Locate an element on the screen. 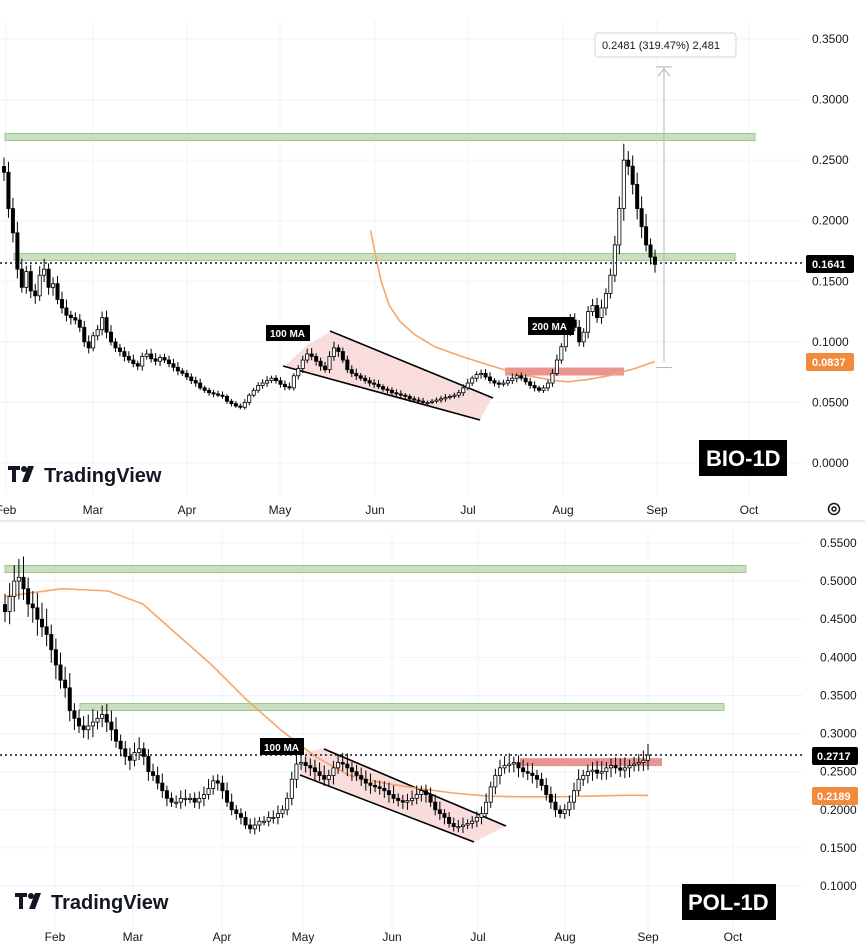 This screenshot has height=948, width=865. pol-y-tick-label: 0.1500 is located at coordinates (838, 848).